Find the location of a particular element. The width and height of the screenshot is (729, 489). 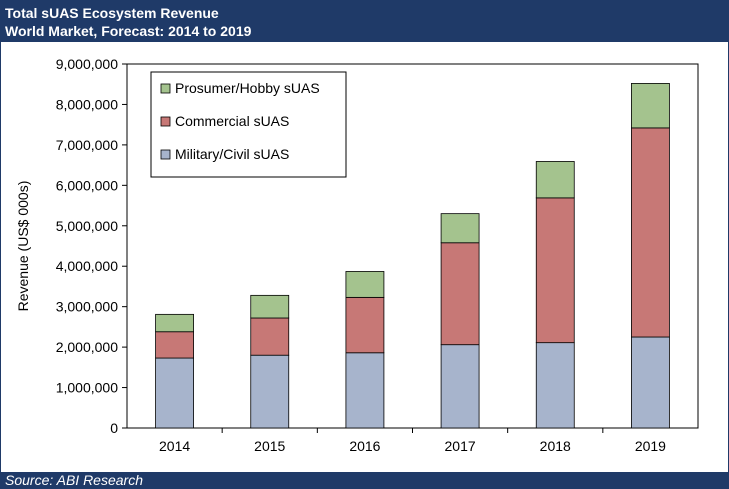

bar-prosumer-2014 is located at coordinates (174, 323).